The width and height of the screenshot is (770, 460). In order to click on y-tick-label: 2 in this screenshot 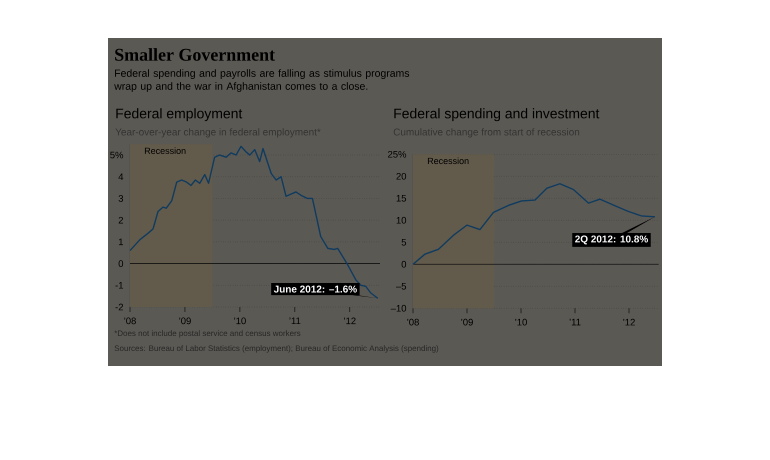, I will do `click(121, 220)`.